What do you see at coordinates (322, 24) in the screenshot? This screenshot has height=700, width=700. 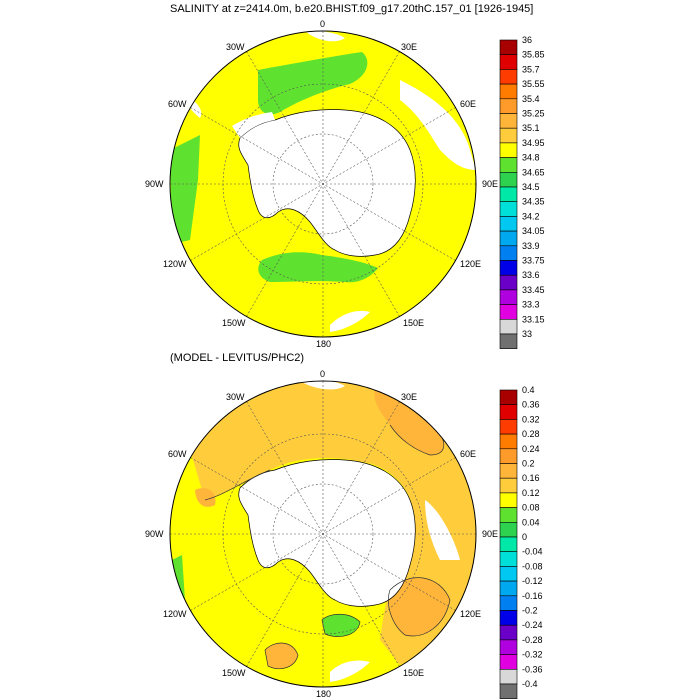 I see `lon-label: 0` at bounding box center [322, 24].